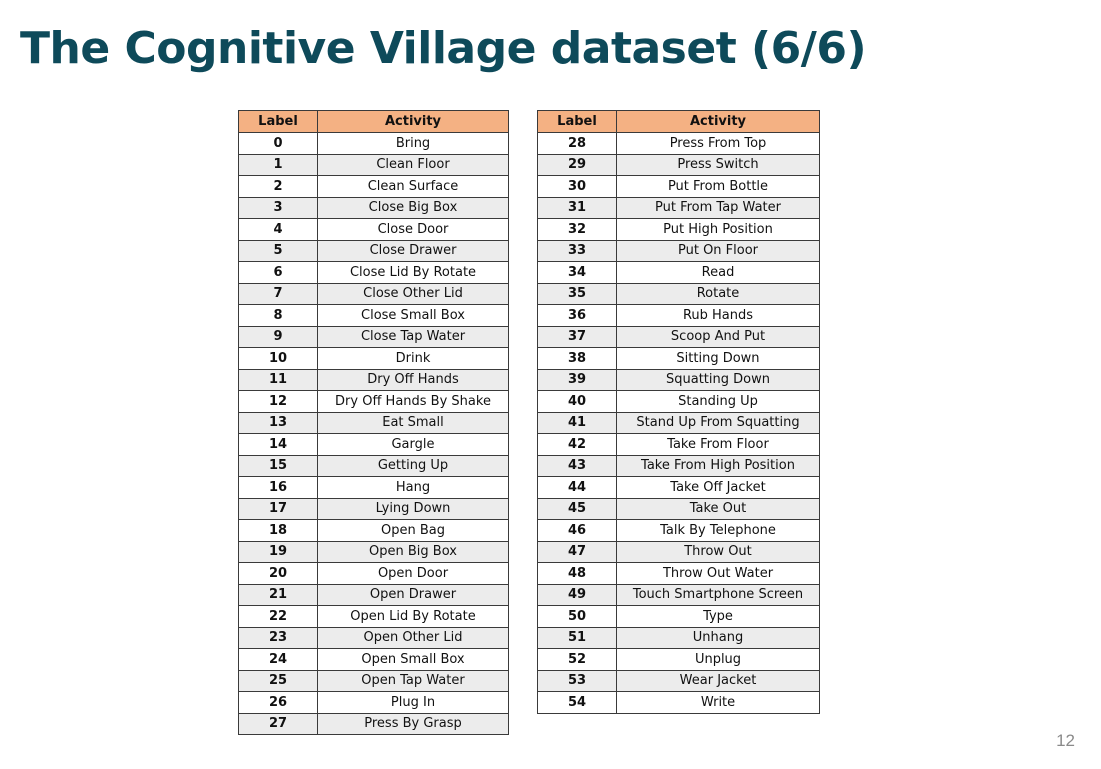  I want to click on table-row: 32 Put High Position, so click(678, 229).